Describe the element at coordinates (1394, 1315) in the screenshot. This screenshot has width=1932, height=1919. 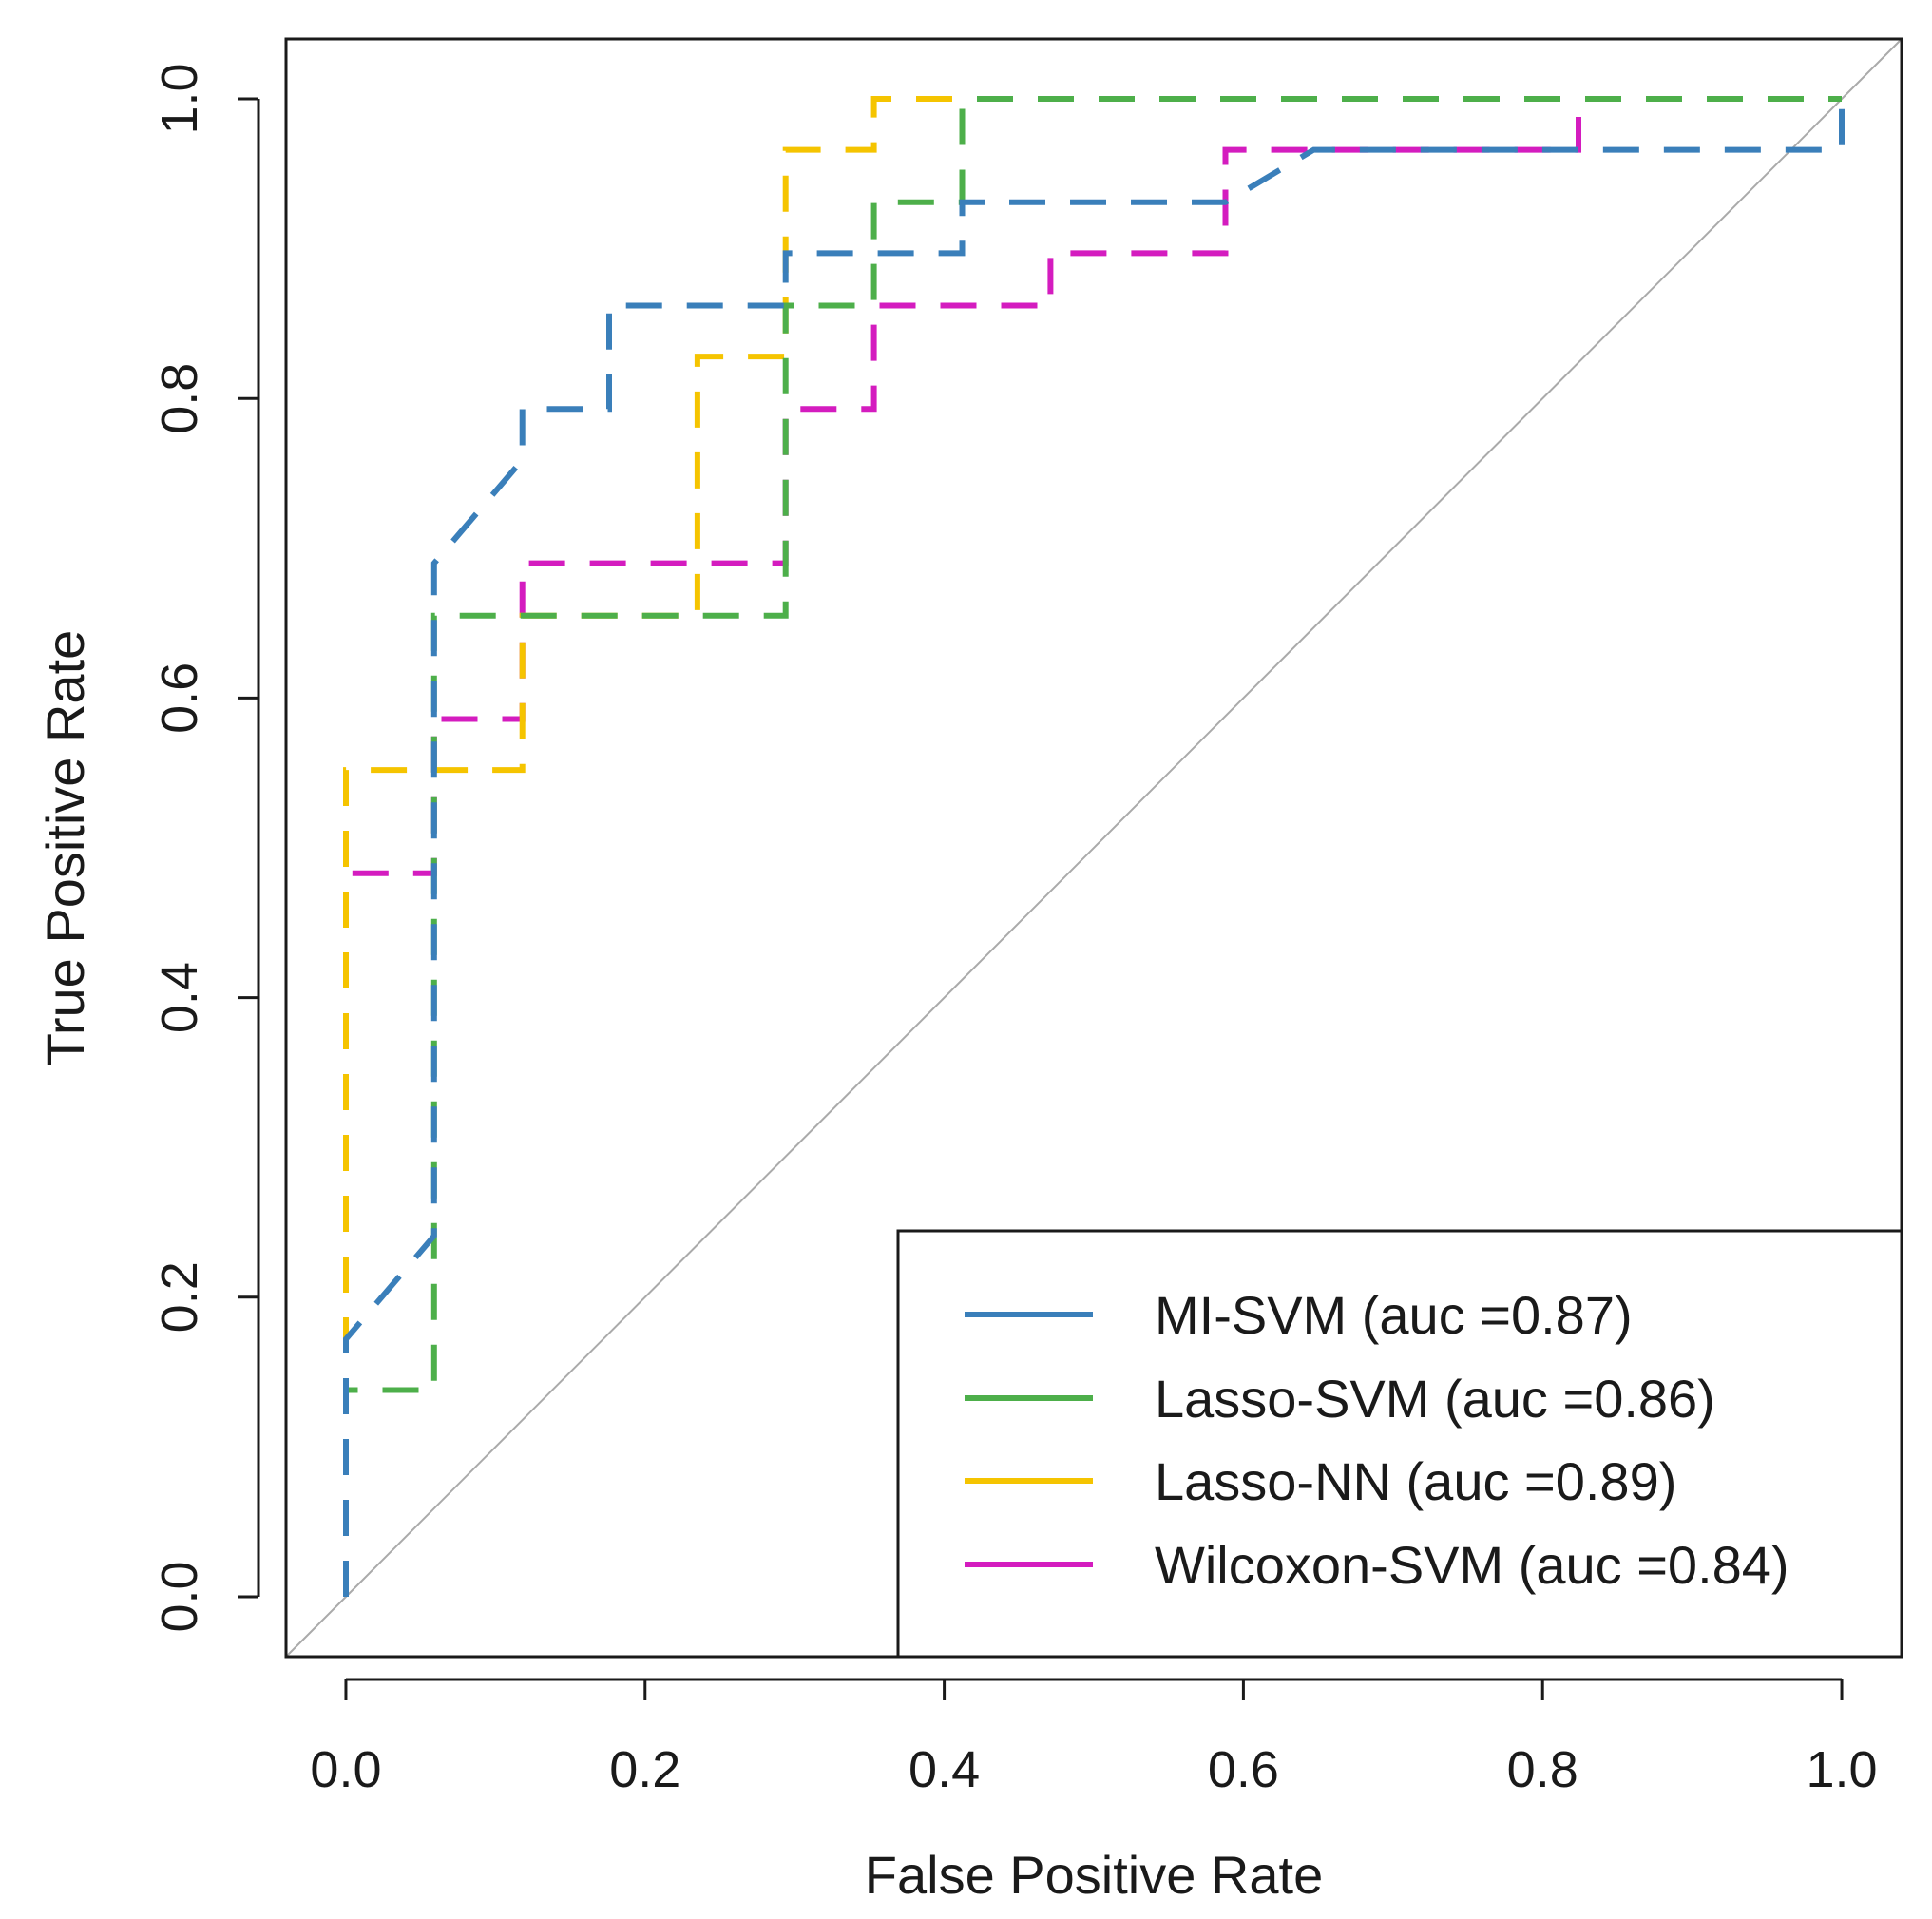
I see `legend-label-mi-svm: MI-SVM (auc =0.87)` at that location.